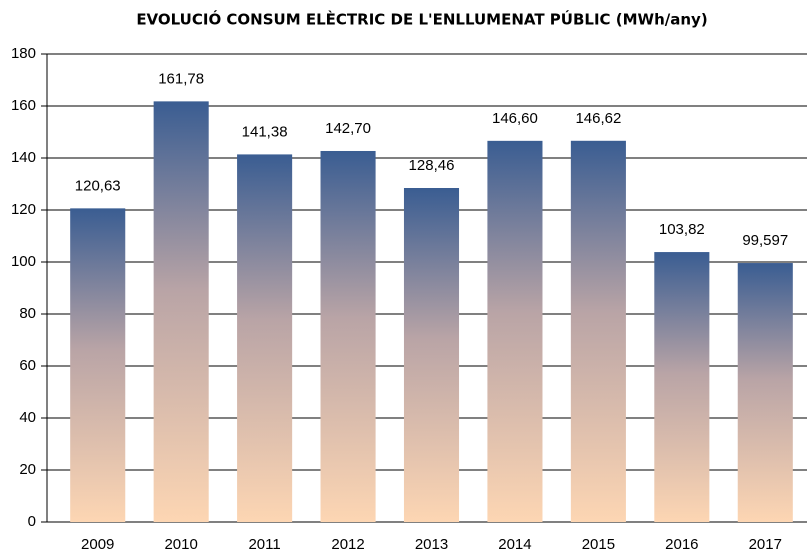 The height and width of the screenshot is (554, 807). Describe the element at coordinates (515, 118) in the screenshot. I see `data-label: 146,60` at that location.